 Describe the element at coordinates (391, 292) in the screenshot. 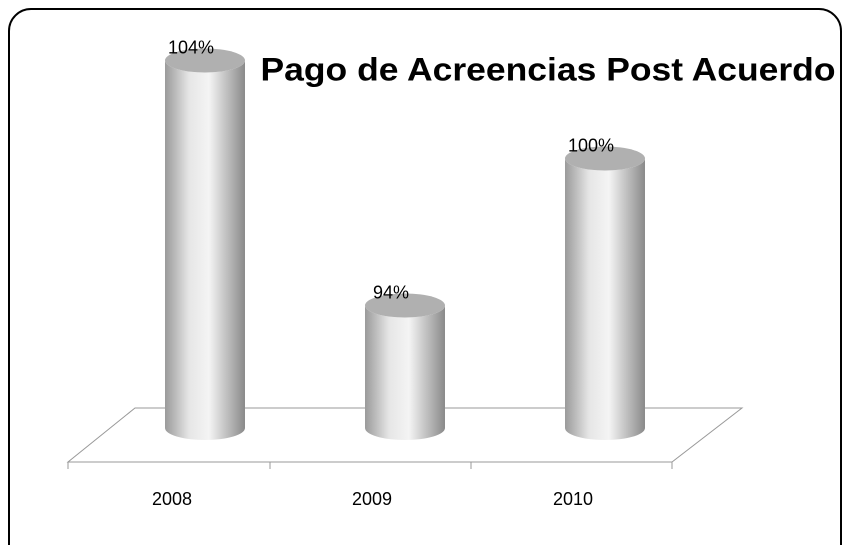

I see `data-label: 94%` at that location.